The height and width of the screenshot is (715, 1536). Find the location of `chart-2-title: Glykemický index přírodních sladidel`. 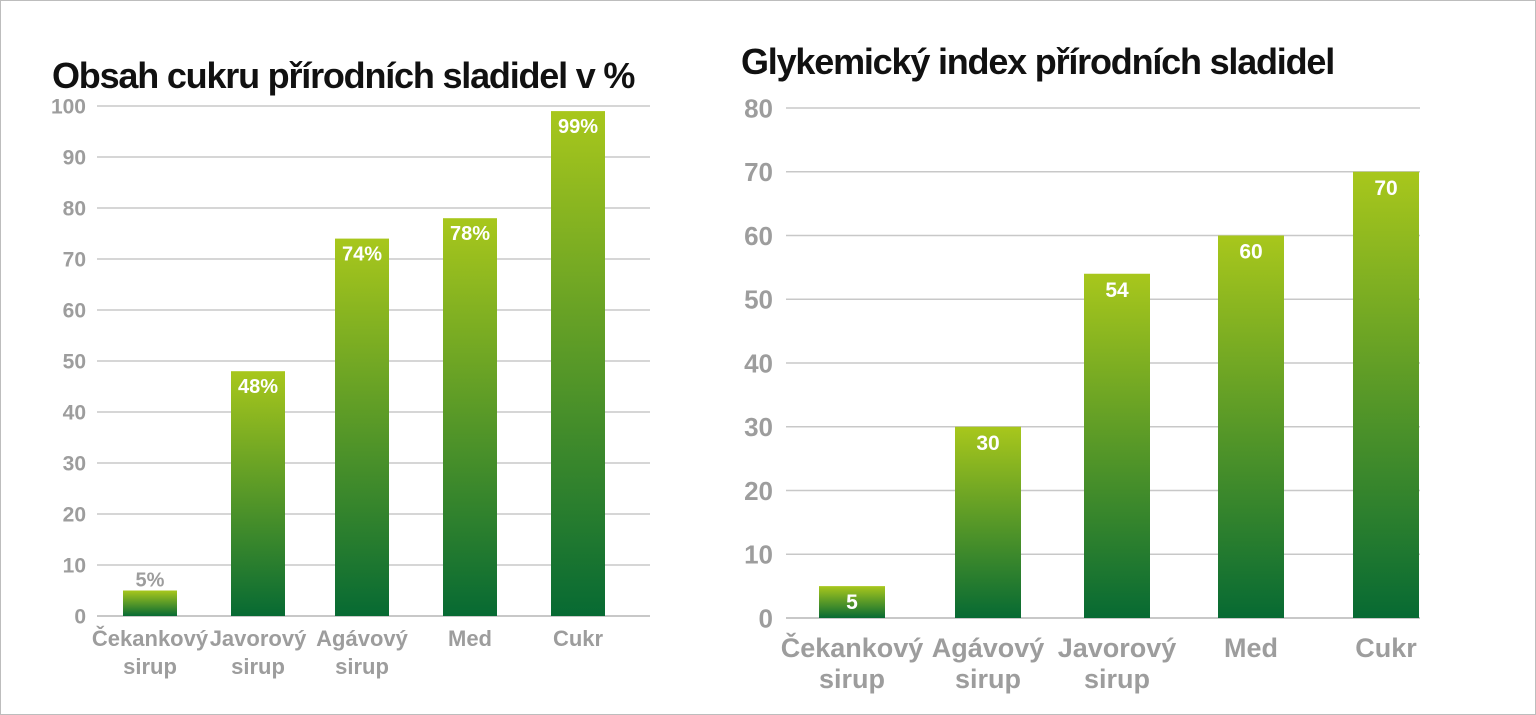

chart-2-title: Glykemický index přírodních sladidel is located at coordinates (1037, 61).